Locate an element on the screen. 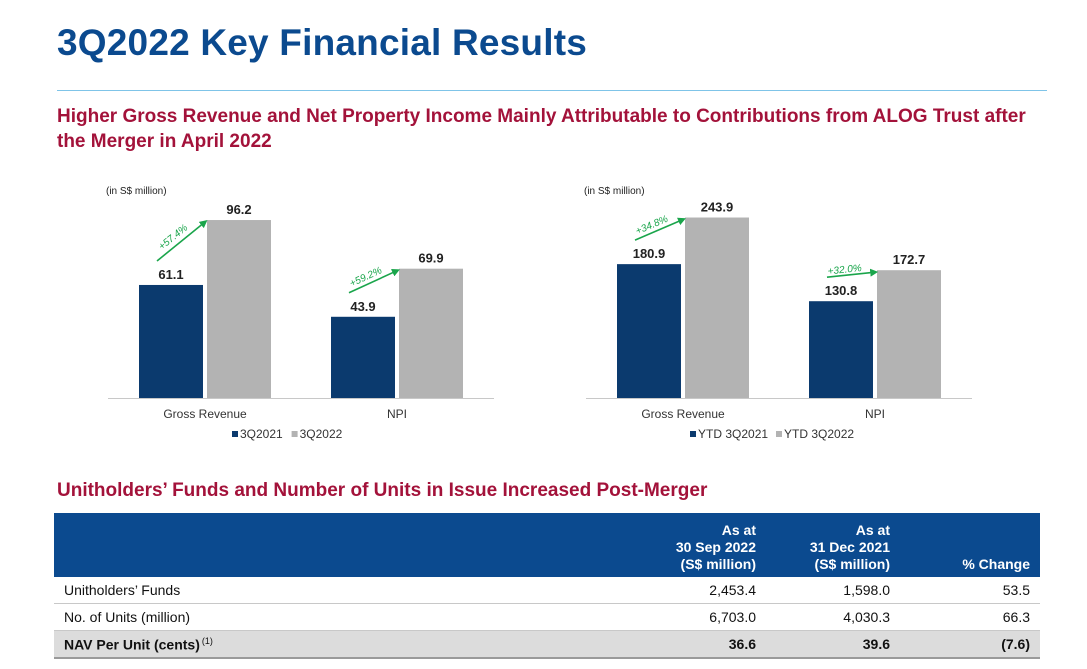 Image resolution: width=1087 pixels, height=669 pixels. footnote-marker: (1) is located at coordinates (207, 640).